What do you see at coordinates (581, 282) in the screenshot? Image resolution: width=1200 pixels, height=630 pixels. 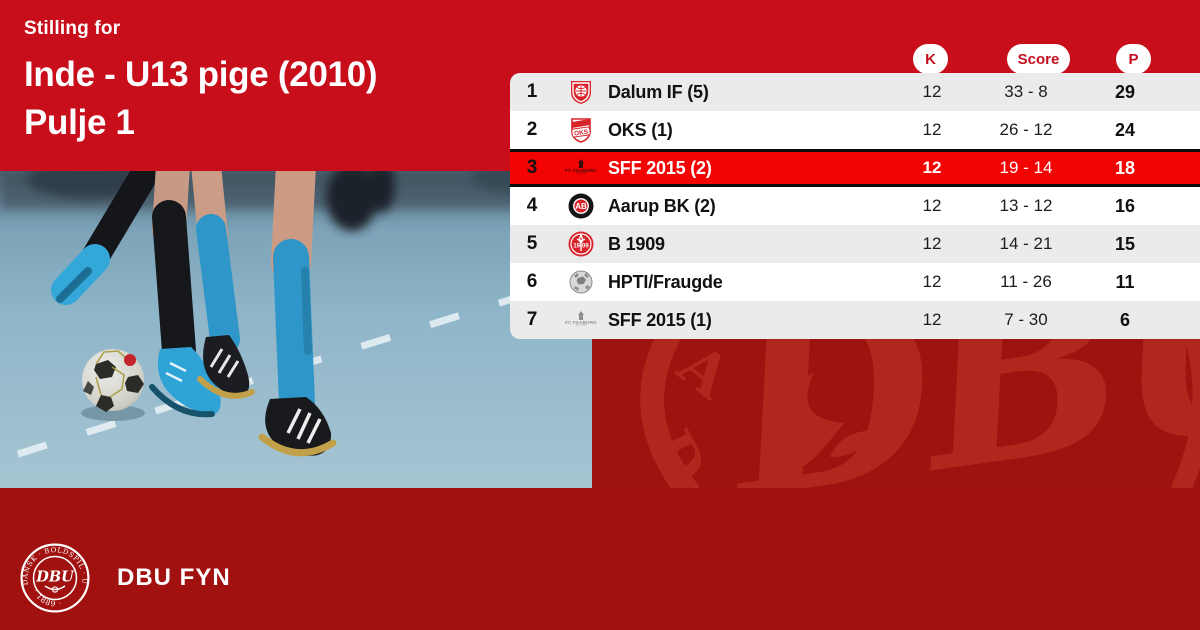 I see `hpti-fraugde-logo` at bounding box center [581, 282].